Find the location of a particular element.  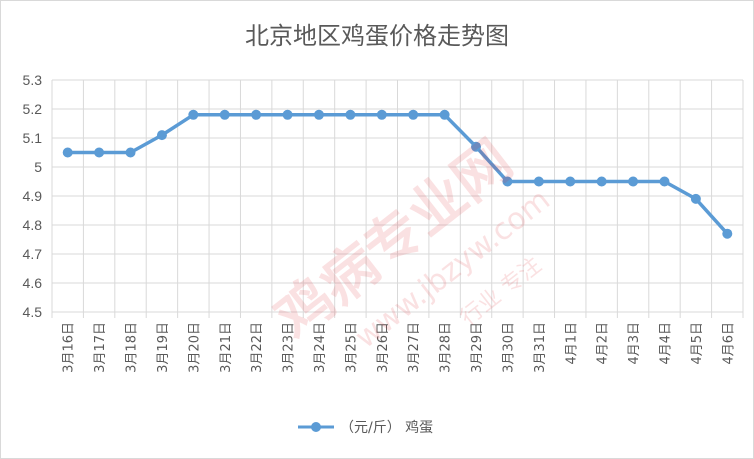

y-tick-label: 5.3 is located at coordinates (33, 80).